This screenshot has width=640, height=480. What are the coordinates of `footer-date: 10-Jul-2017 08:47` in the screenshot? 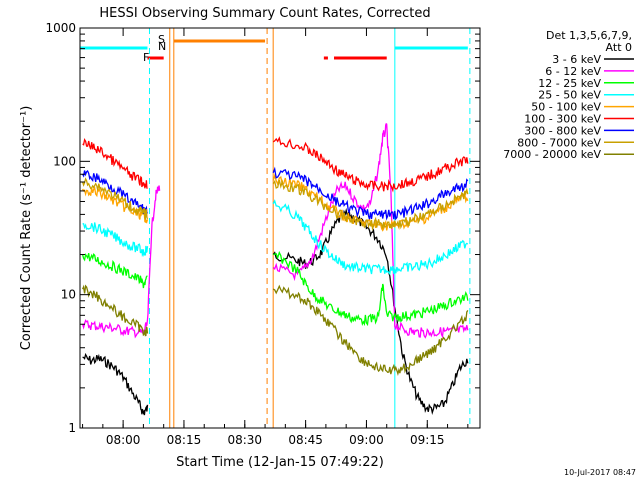 It's located at (600, 472).